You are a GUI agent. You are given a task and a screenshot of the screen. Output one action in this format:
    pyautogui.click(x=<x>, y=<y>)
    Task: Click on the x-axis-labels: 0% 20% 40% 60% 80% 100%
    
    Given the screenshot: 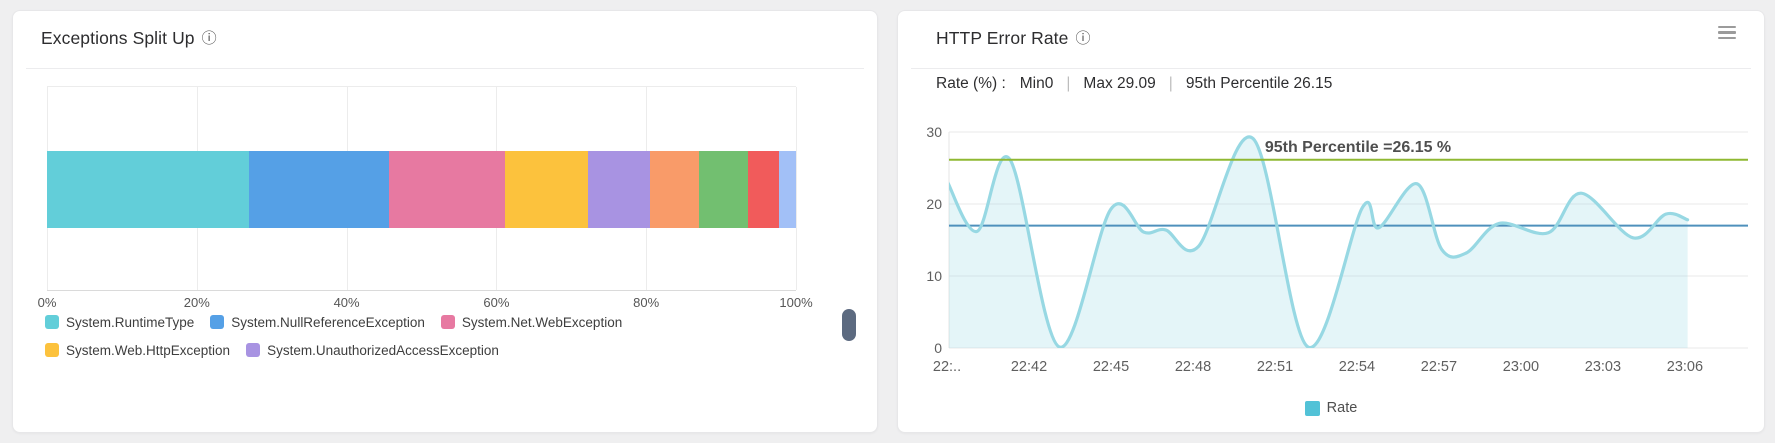 What is the action you would take?
    pyautogui.click(x=425, y=303)
    